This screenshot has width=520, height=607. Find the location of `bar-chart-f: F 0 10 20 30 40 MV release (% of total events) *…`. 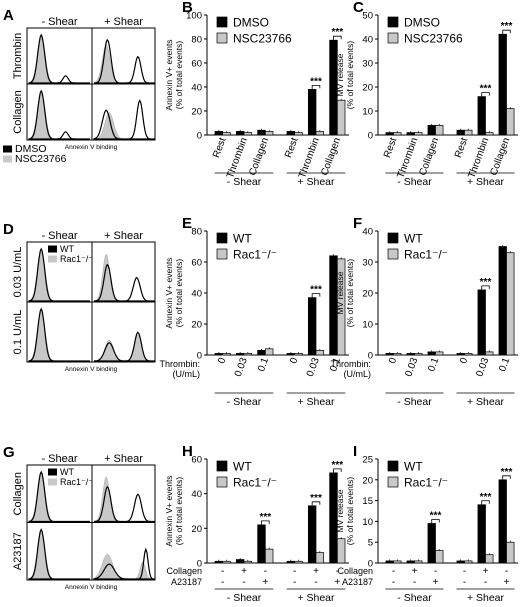

bar-chart-f: F 0 10 20 30 40 MV release (% of total events) *… is located at coordinates (424, 311).